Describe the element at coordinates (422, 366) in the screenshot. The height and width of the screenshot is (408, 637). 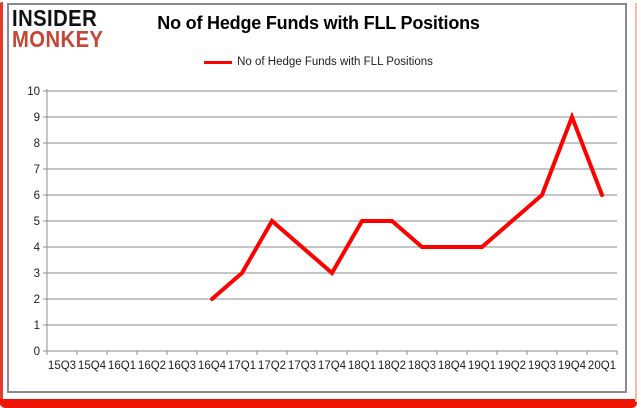
I see `x-tick-label: 18Q3` at that location.